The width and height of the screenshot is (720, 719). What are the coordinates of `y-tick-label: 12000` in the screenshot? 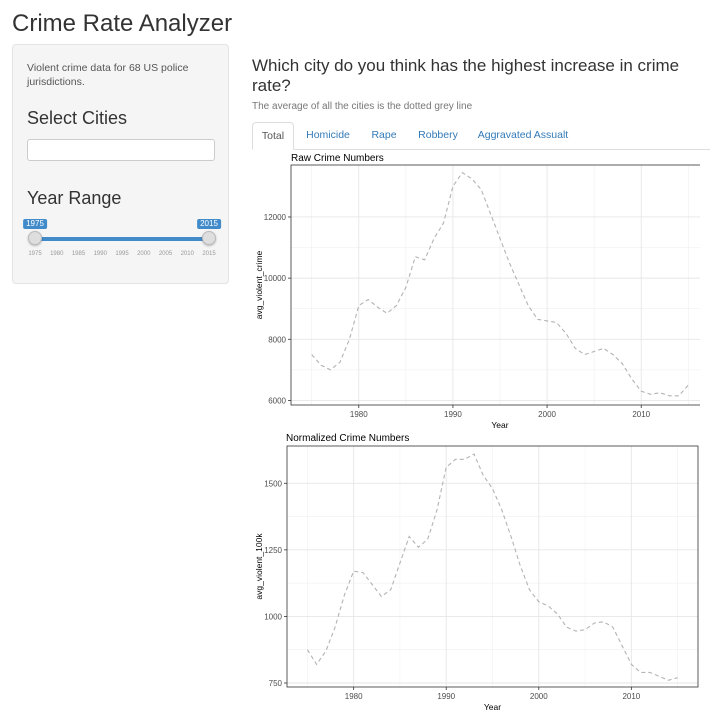 It's located at (275, 217).